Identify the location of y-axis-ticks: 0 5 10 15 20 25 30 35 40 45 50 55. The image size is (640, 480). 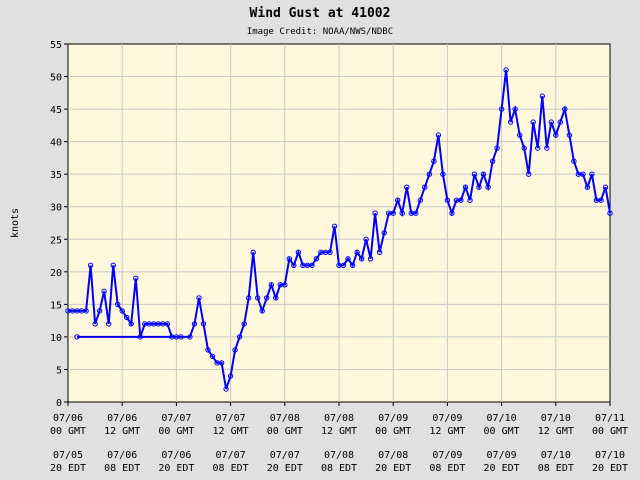
(59, 224).